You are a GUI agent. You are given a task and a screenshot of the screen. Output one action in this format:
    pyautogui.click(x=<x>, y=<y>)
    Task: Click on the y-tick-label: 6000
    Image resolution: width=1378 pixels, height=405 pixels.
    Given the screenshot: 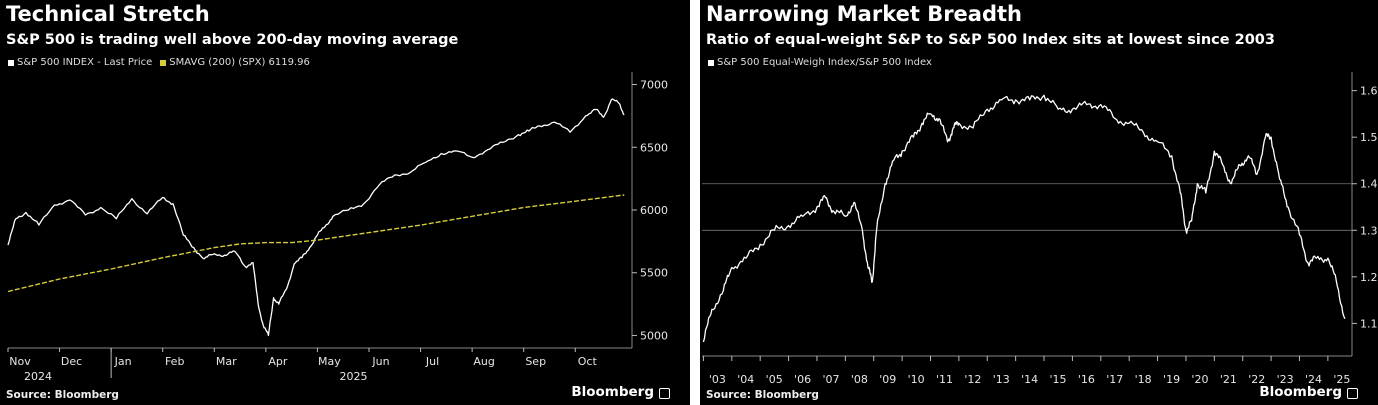 What is the action you would take?
    pyautogui.click(x=654, y=210)
    